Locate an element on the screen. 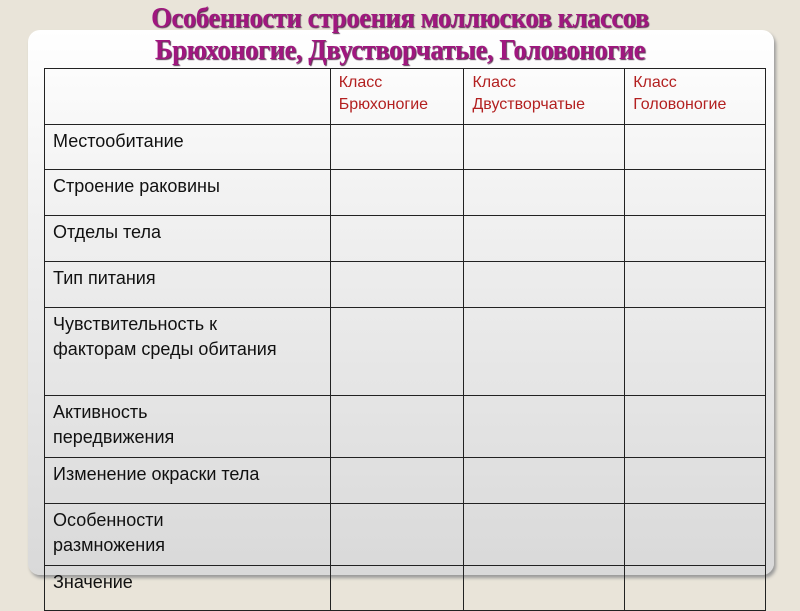 Image resolution: width=800 pixels, height=611 pixels. table-row: Особенности размножения is located at coordinates (405, 534).